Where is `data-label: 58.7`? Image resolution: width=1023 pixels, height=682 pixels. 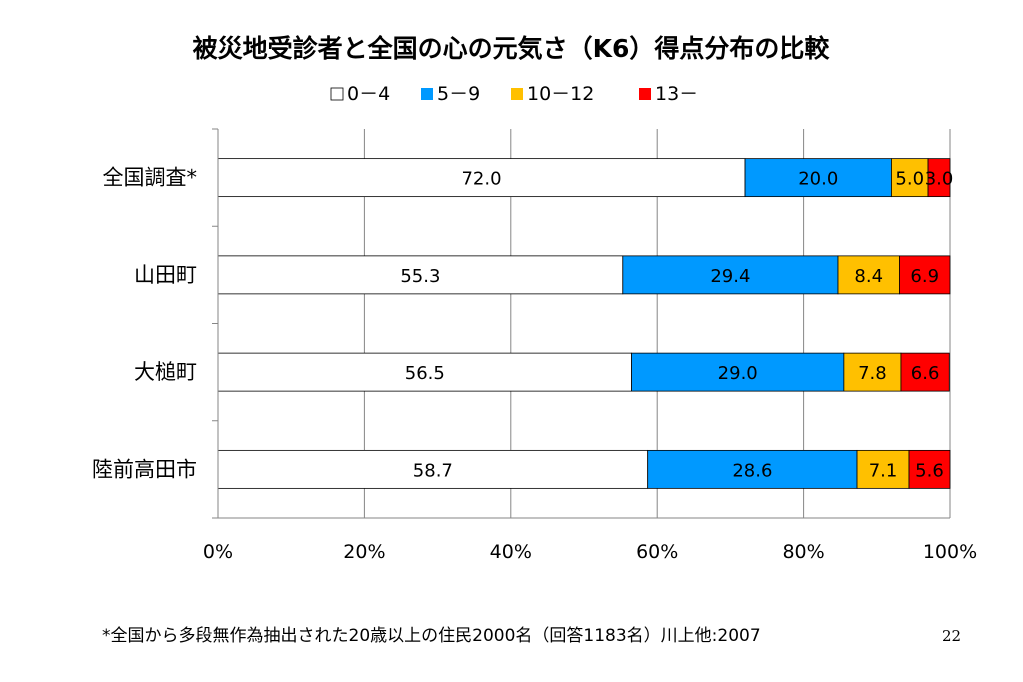 data-label: 58.7 is located at coordinates (433, 470).